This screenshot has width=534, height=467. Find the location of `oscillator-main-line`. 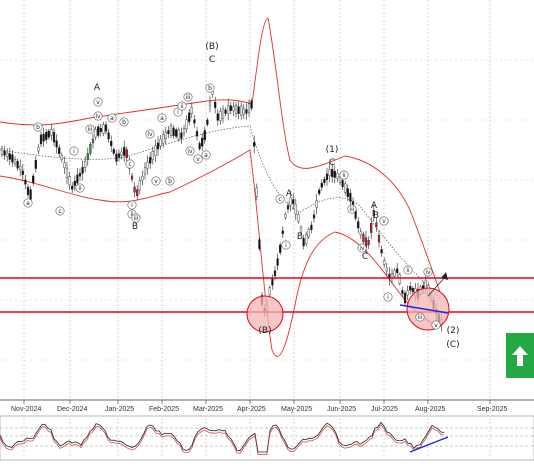

oscillator-main-line is located at coordinates (222, 437).